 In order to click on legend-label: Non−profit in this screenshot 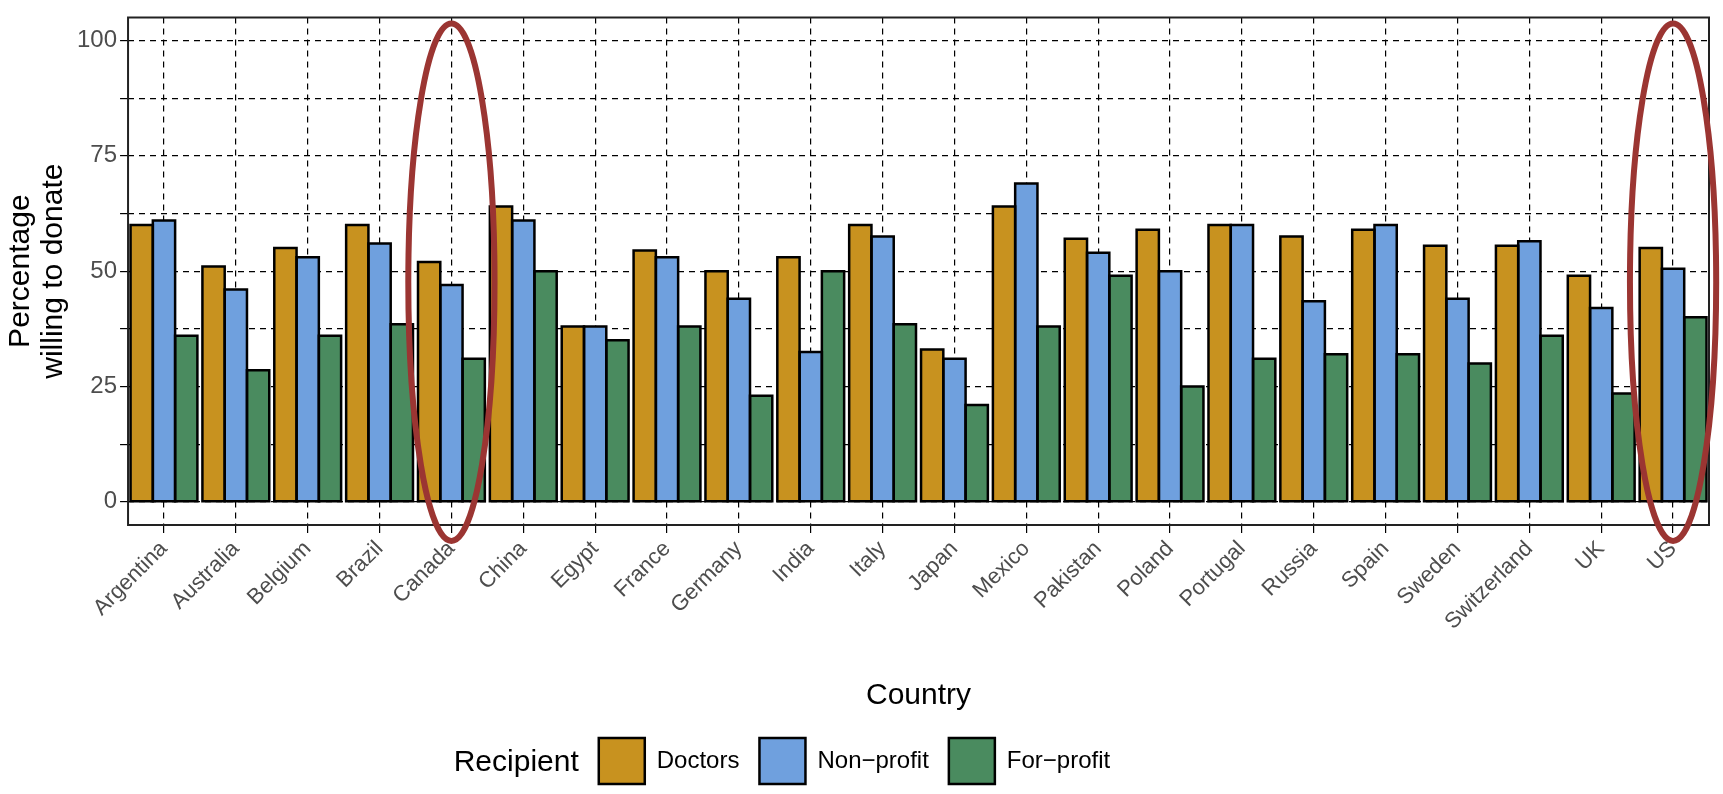, I will do `click(873, 759)`.